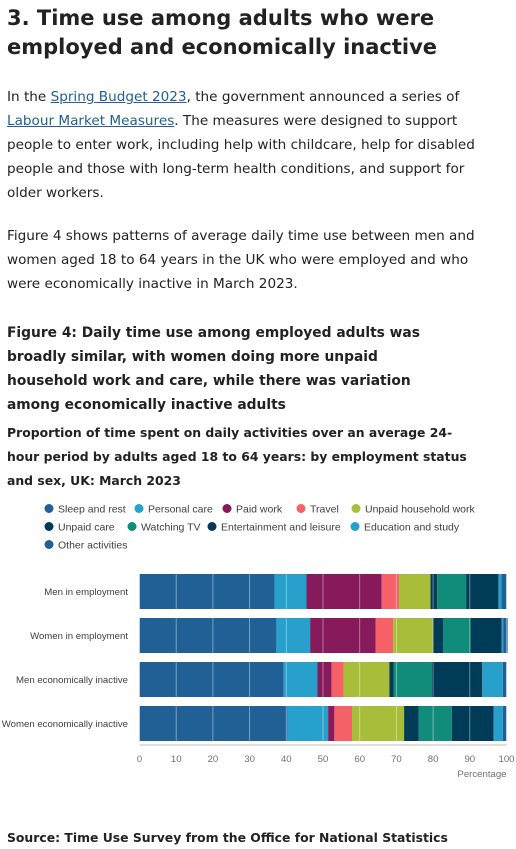 The height and width of the screenshot is (849, 516). What do you see at coordinates (359, 759) in the screenshot?
I see `x-tick-label-6: 60` at bounding box center [359, 759].